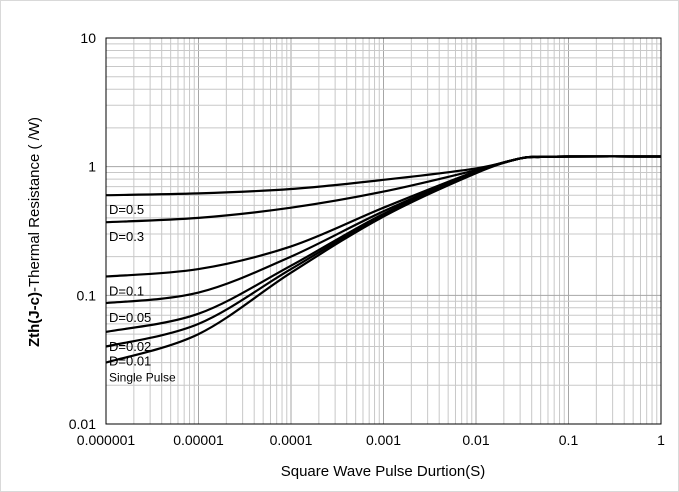 The height and width of the screenshot is (492, 679). I want to click on x-tick-label: 0.1, so click(569, 440).